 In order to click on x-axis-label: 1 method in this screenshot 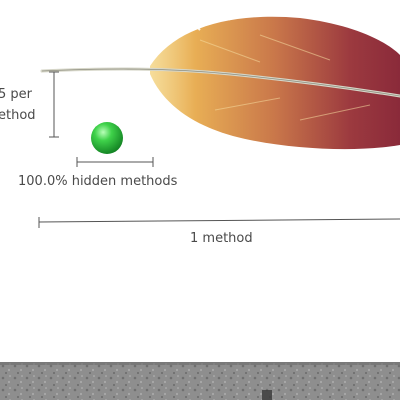, I will do `click(221, 238)`.